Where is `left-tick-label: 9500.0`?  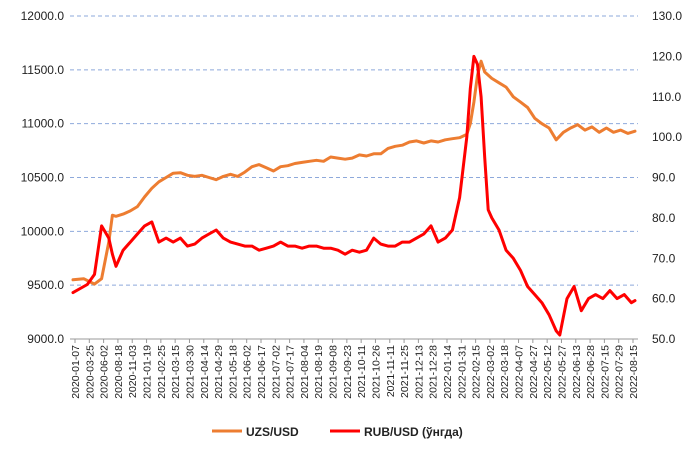
left-tick-label: 9500.0 is located at coordinates (45, 285).